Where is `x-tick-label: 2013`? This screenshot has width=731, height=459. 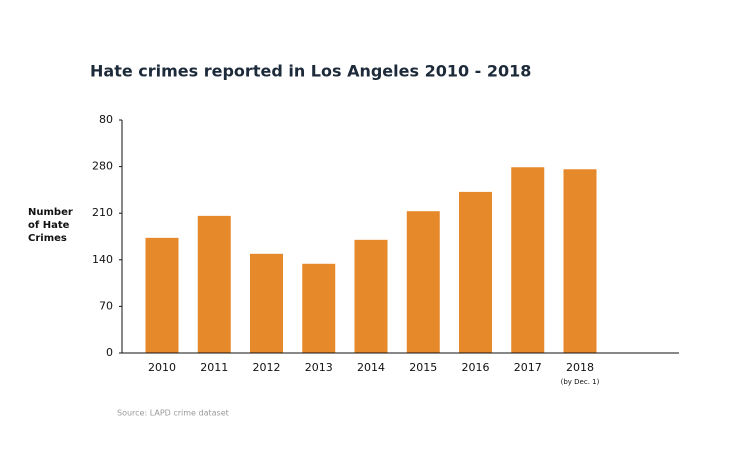
x-tick-label: 2013 is located at coordinates (319, 367).